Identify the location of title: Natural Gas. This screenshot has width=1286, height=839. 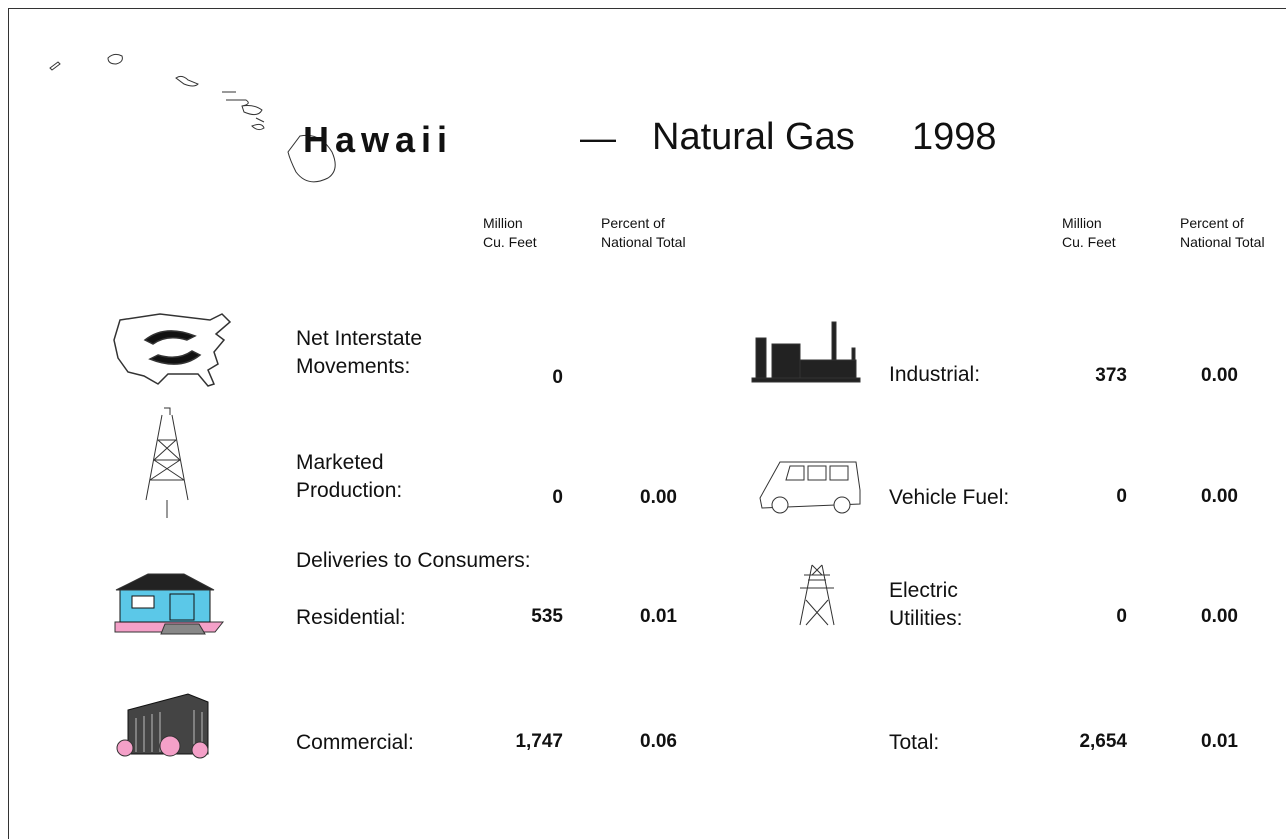
(753, 137).